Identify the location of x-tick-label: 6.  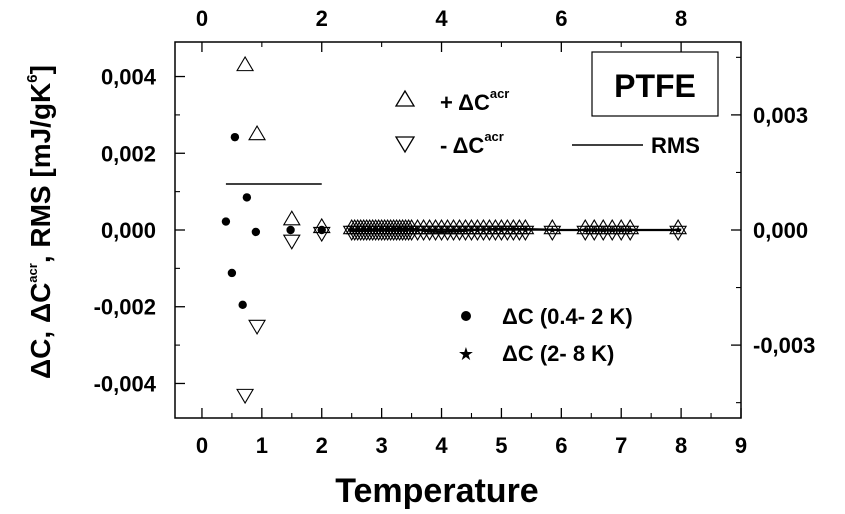
(561, 445).